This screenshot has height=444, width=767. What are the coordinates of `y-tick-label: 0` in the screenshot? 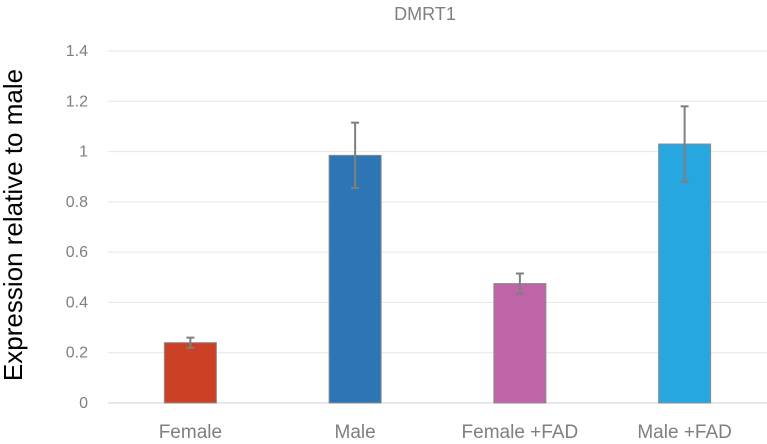 It's located at (83, 403).